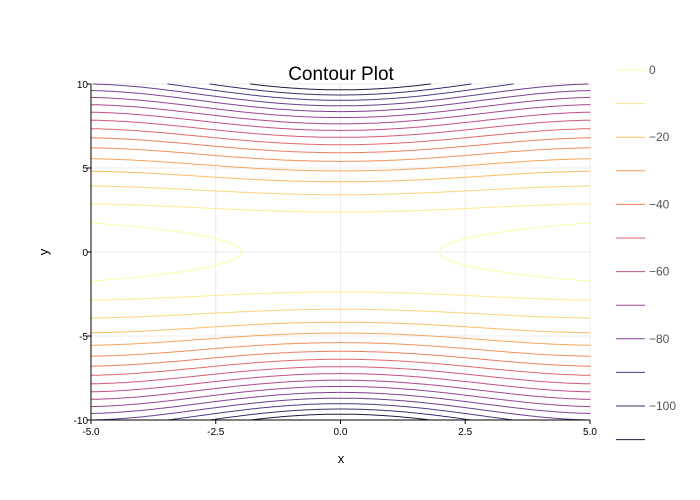 This screenshot has height=500, width=700. Describe the element at coordinates (659, 204) in the screenshot. I see `legend-label: −40` at that location.